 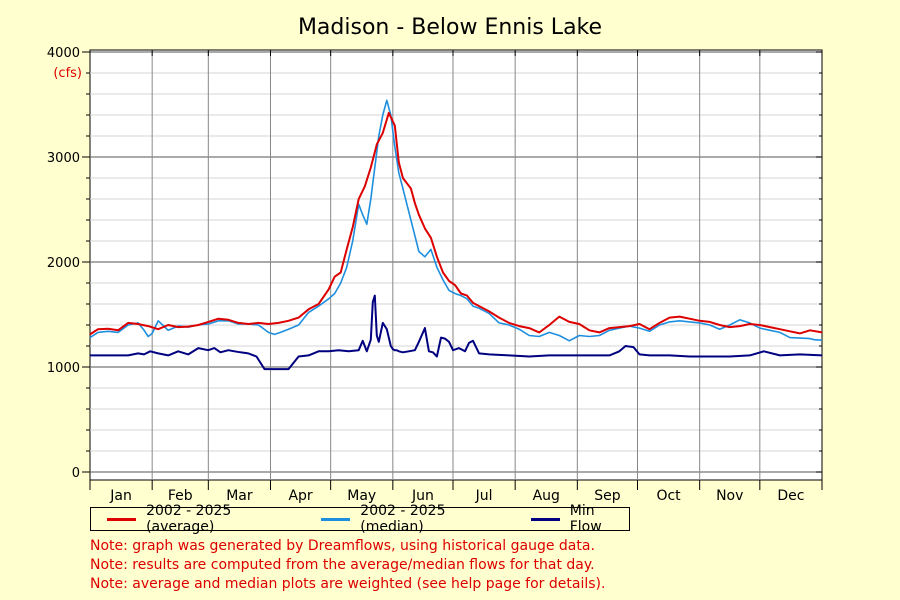 What do you see at coordinates (668, 496) in the screenshot?
I see `x-tick-label: Oct` at bounding box center [668, 496].